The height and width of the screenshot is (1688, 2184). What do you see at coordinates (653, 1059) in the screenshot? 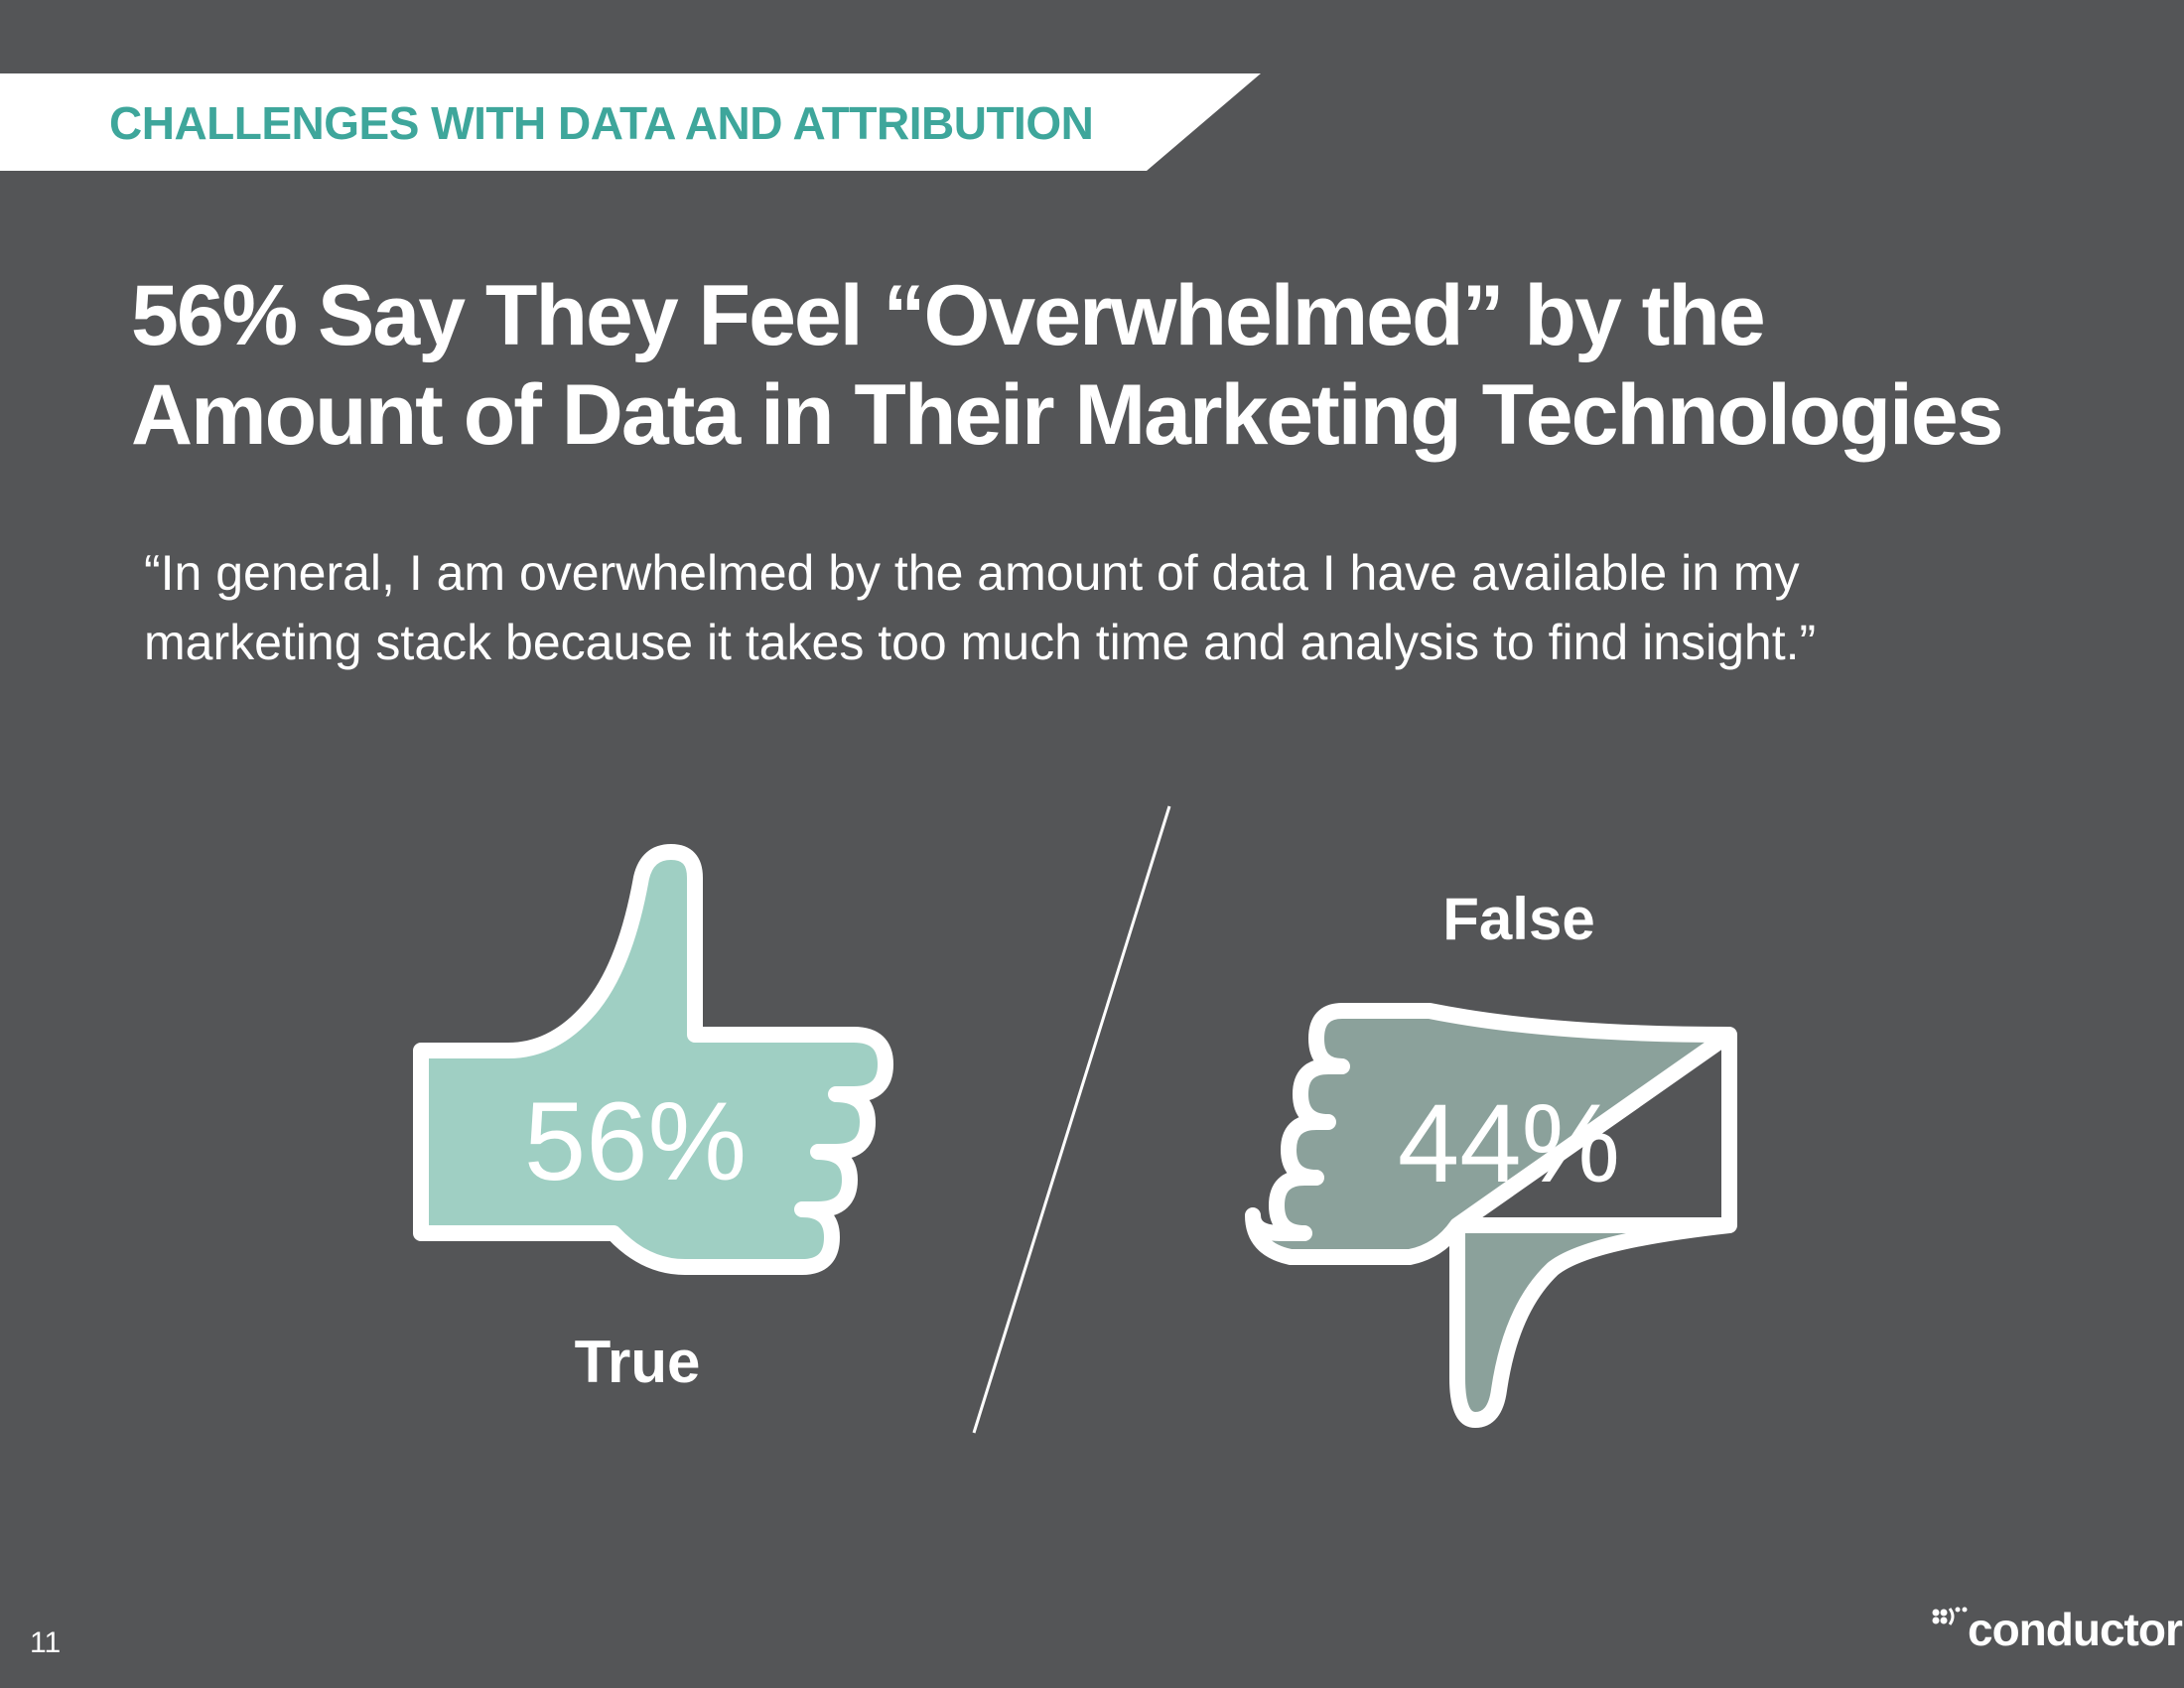
I see `thumbs-up-icon` at bounding box center [653, 1059].